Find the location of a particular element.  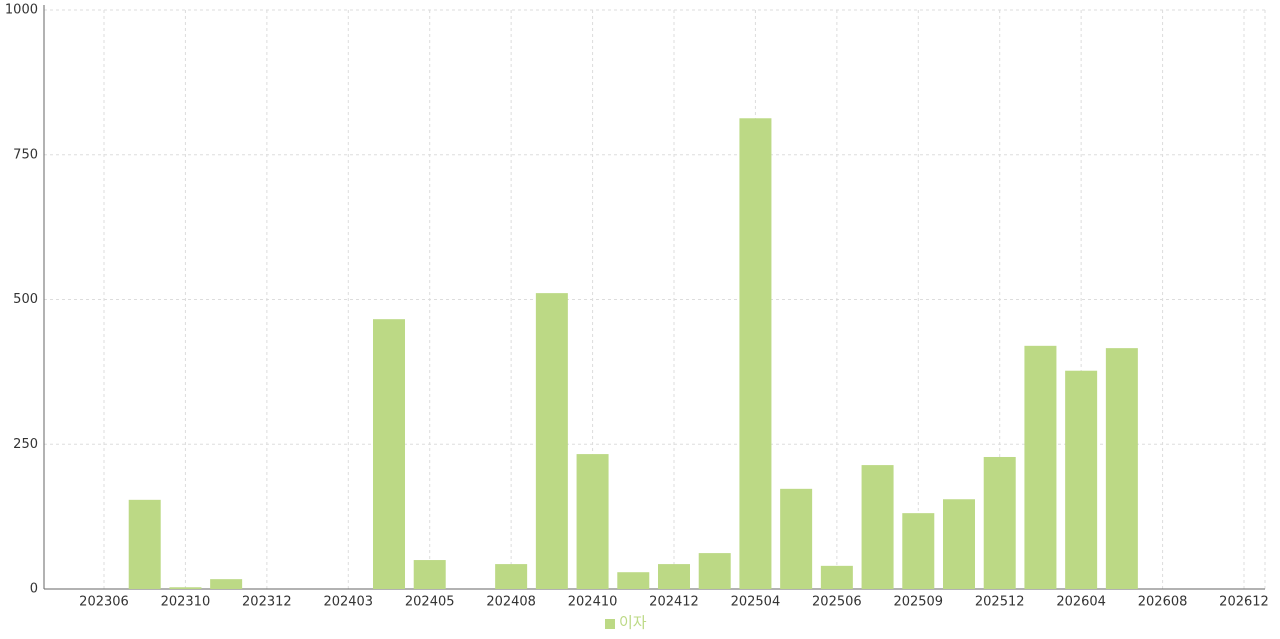

x-tick-label: 202504 is located at coordinates (756, 602).